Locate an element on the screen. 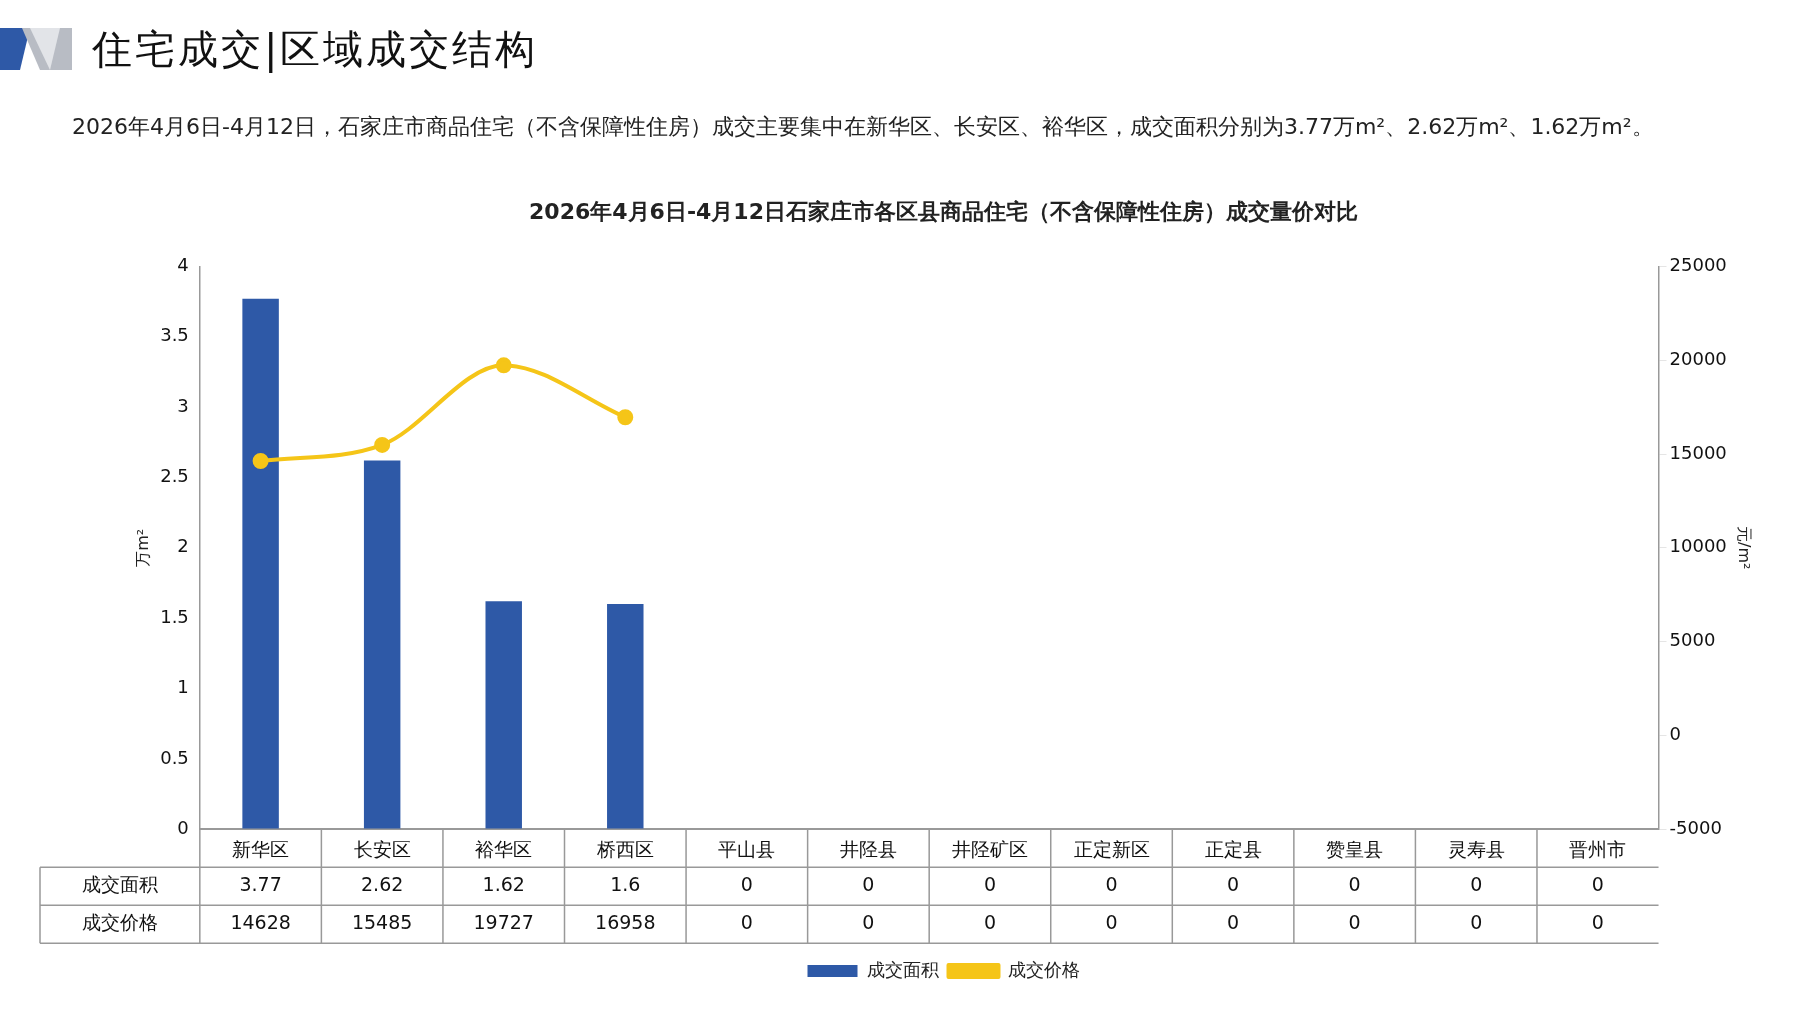 This screenshot has height=1010, width=1797. data-label: 3.77 is located at coordinates (260, 884).